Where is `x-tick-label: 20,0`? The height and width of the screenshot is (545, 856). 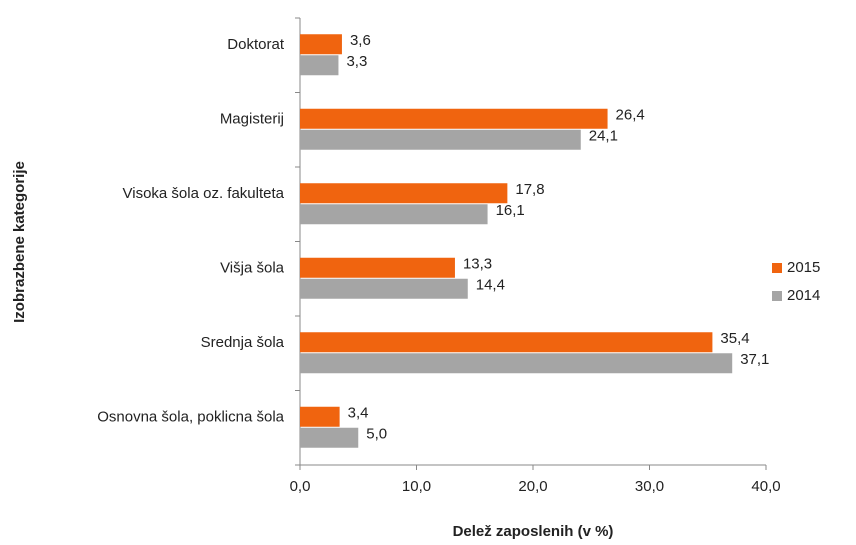
x-tick-label: 20,0 is located at coordinates (532, 486).